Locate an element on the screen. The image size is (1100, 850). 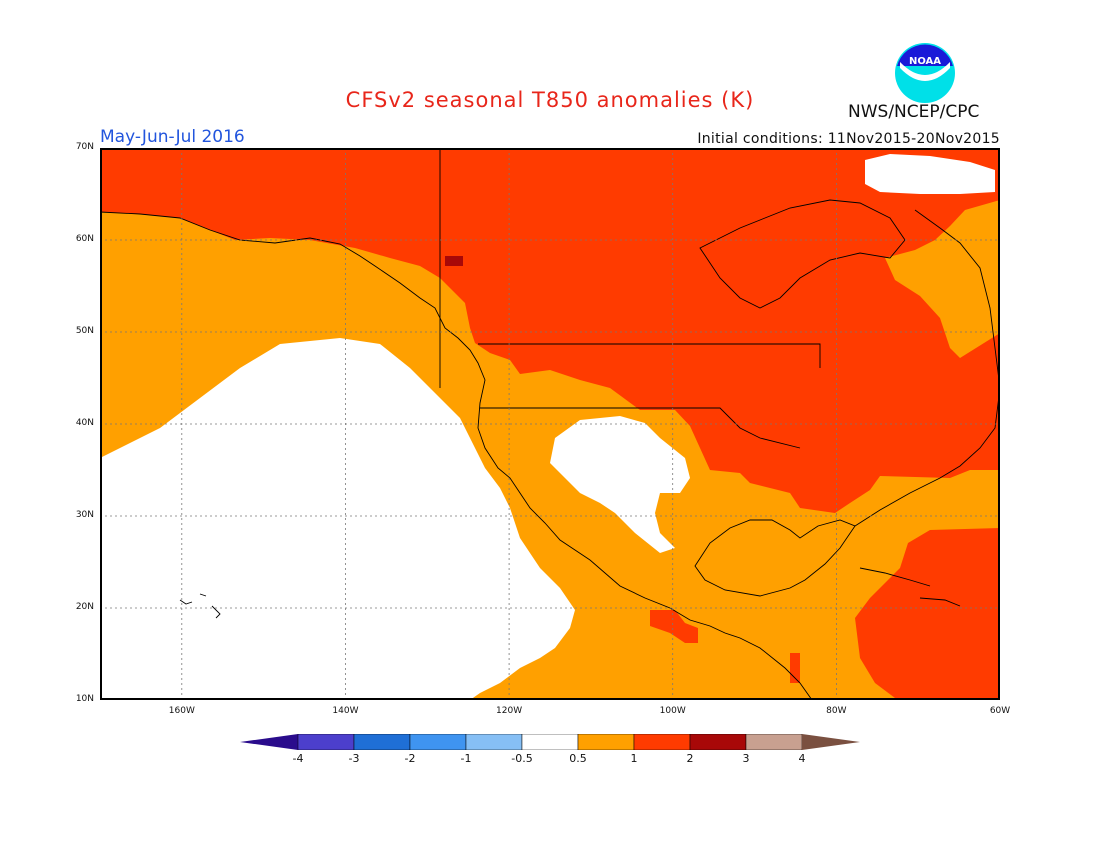
map-title: CFSv2 seasonal T850 anomalies (K) is located at coordinates (550, 100).